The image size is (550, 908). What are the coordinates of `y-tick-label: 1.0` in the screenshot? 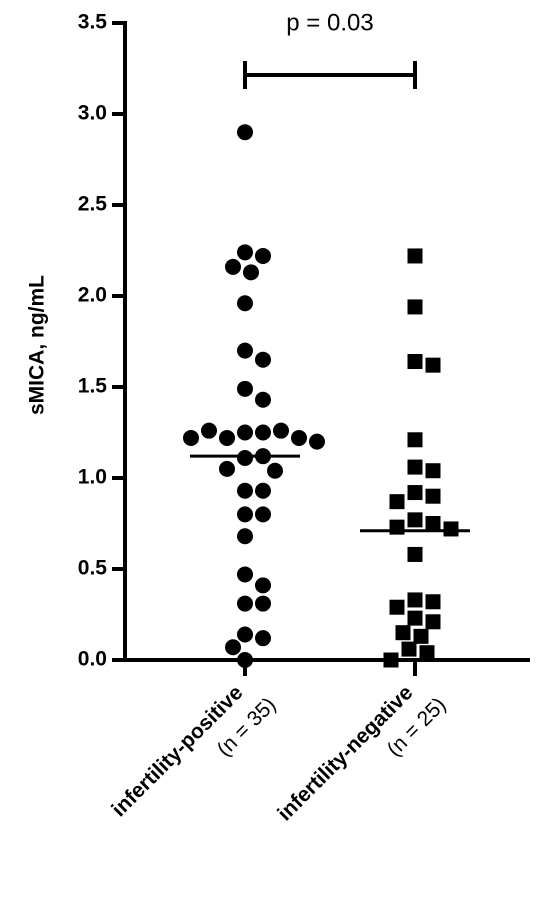 It's located at (92, 477).